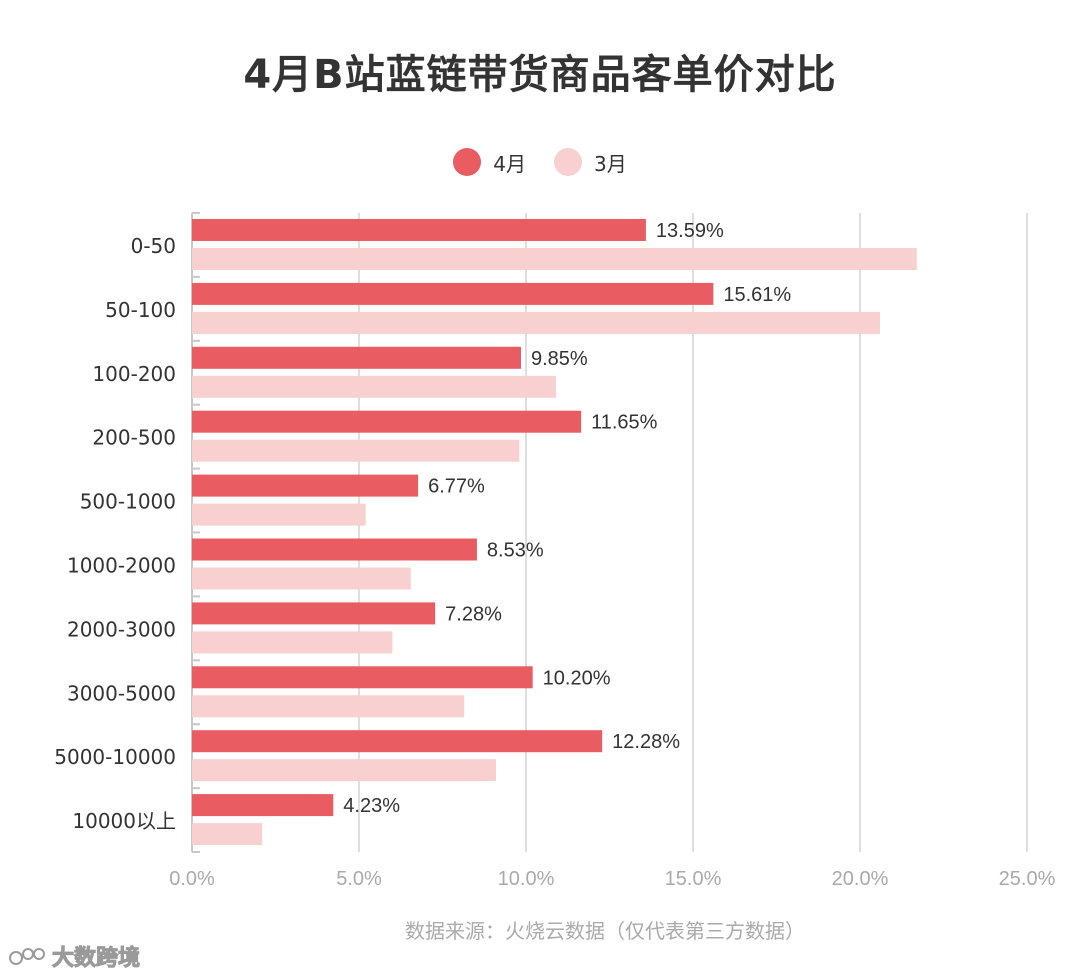 This screenshot has height=976, width=1080. Describe the element at coordinates (526, 879) in the screenshot. I see `x-tick-label: 10.0%` at that location.